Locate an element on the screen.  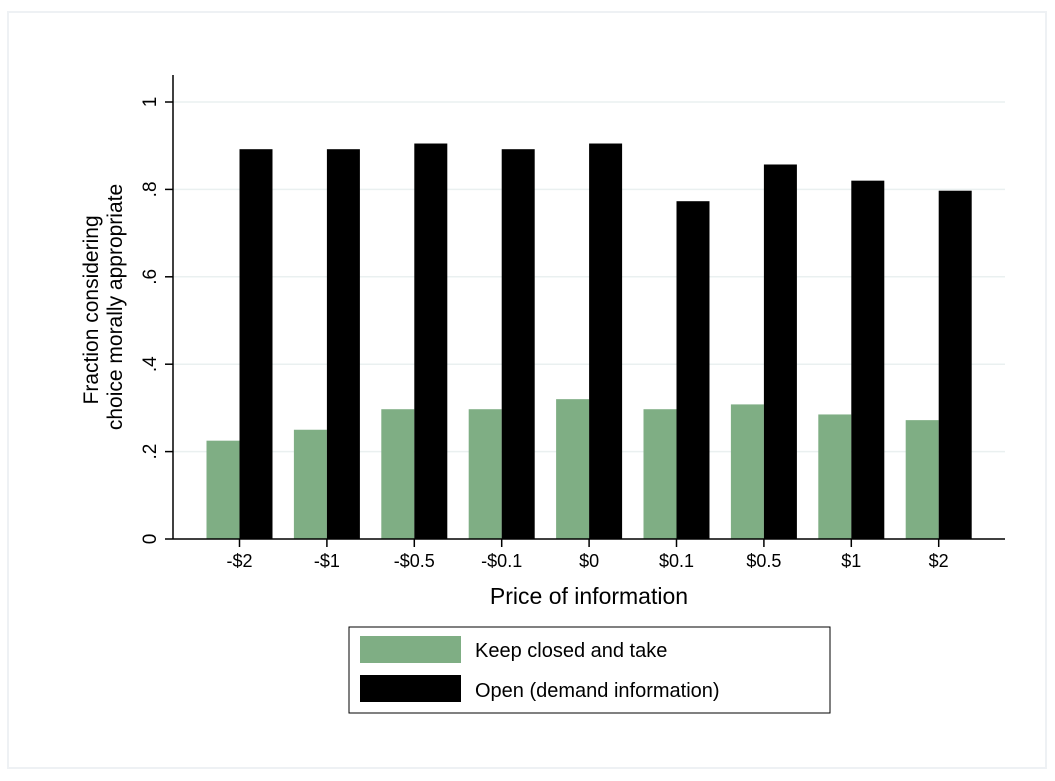
y-tick-label: .2 is located at coordinates (150, 452).